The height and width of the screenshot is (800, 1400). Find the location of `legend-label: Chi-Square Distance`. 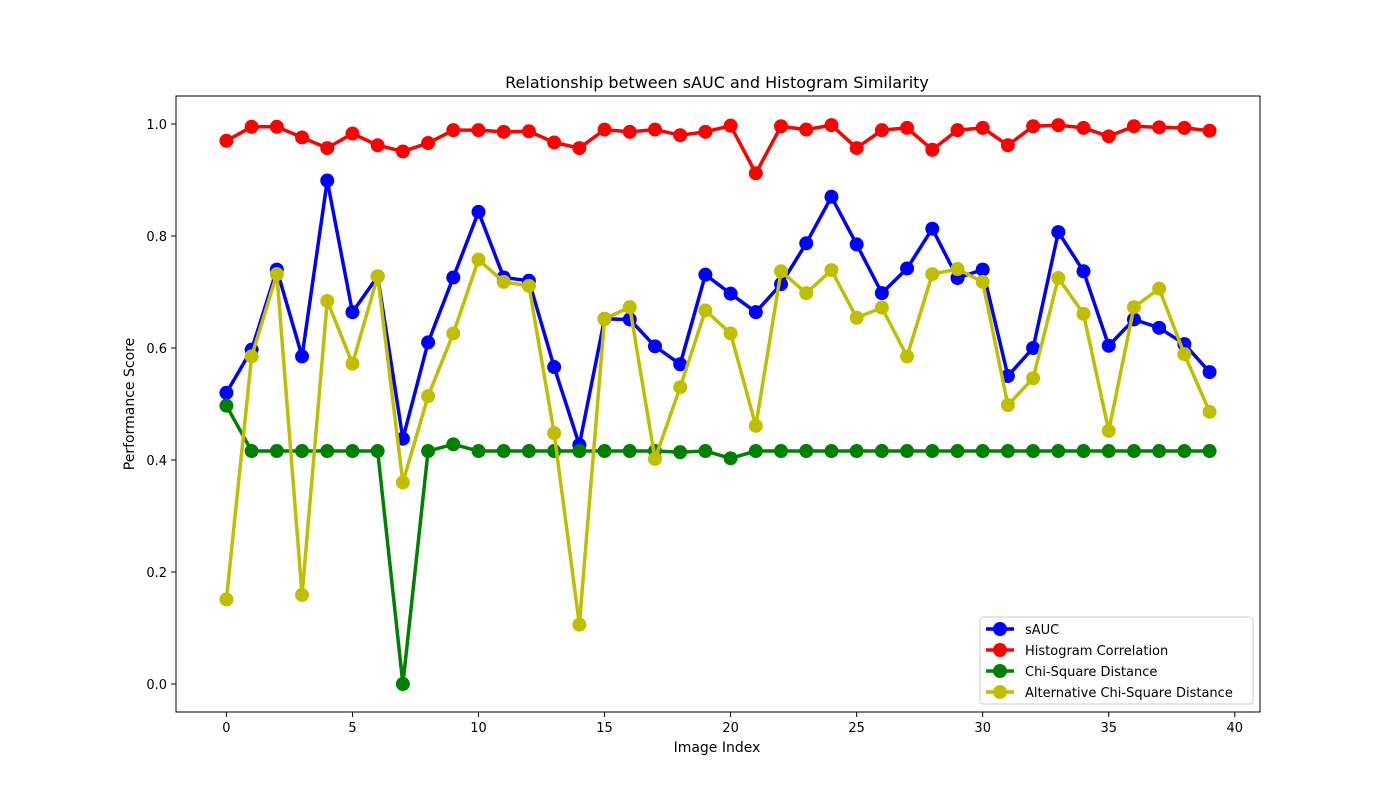

legend-label: Chi-Square Distance is located at coordinates (1091, 672).